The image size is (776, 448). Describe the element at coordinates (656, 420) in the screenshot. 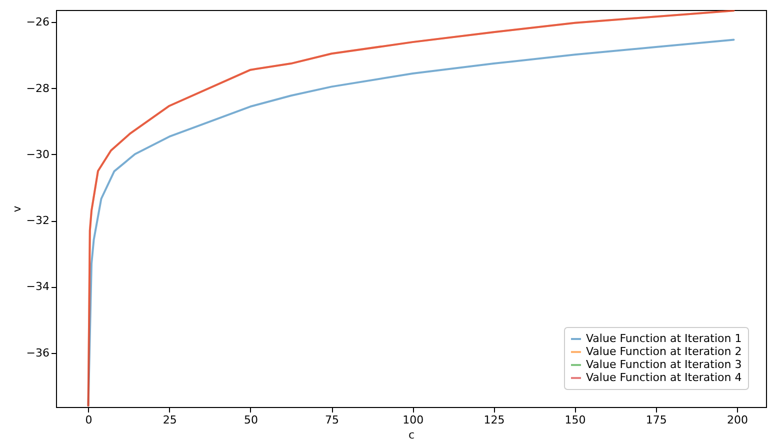

I see `x-tick-label: 175` at that location.